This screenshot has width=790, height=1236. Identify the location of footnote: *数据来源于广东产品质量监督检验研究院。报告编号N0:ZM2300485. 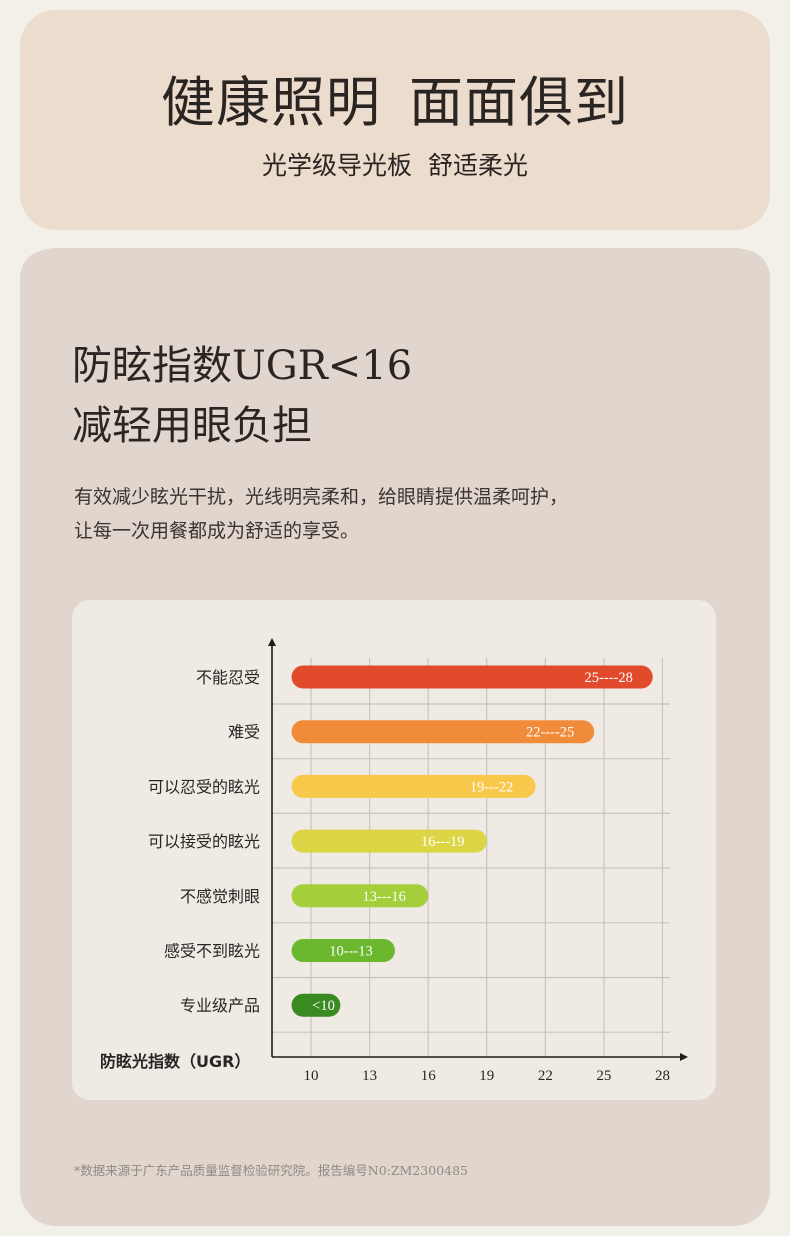
(271, 1170).